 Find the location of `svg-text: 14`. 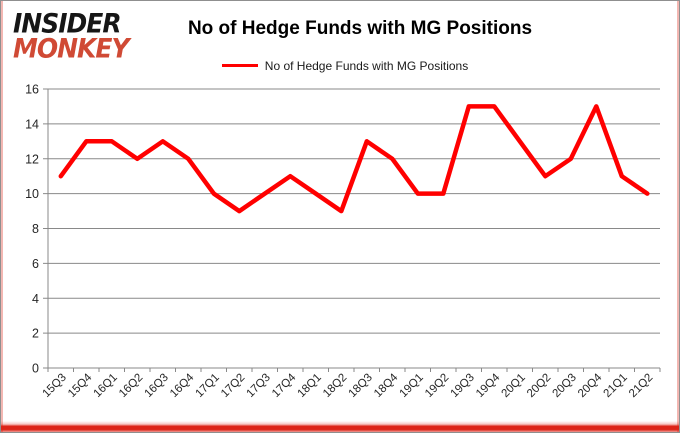

svg-text: 14 is located at coordinates (32, 124).